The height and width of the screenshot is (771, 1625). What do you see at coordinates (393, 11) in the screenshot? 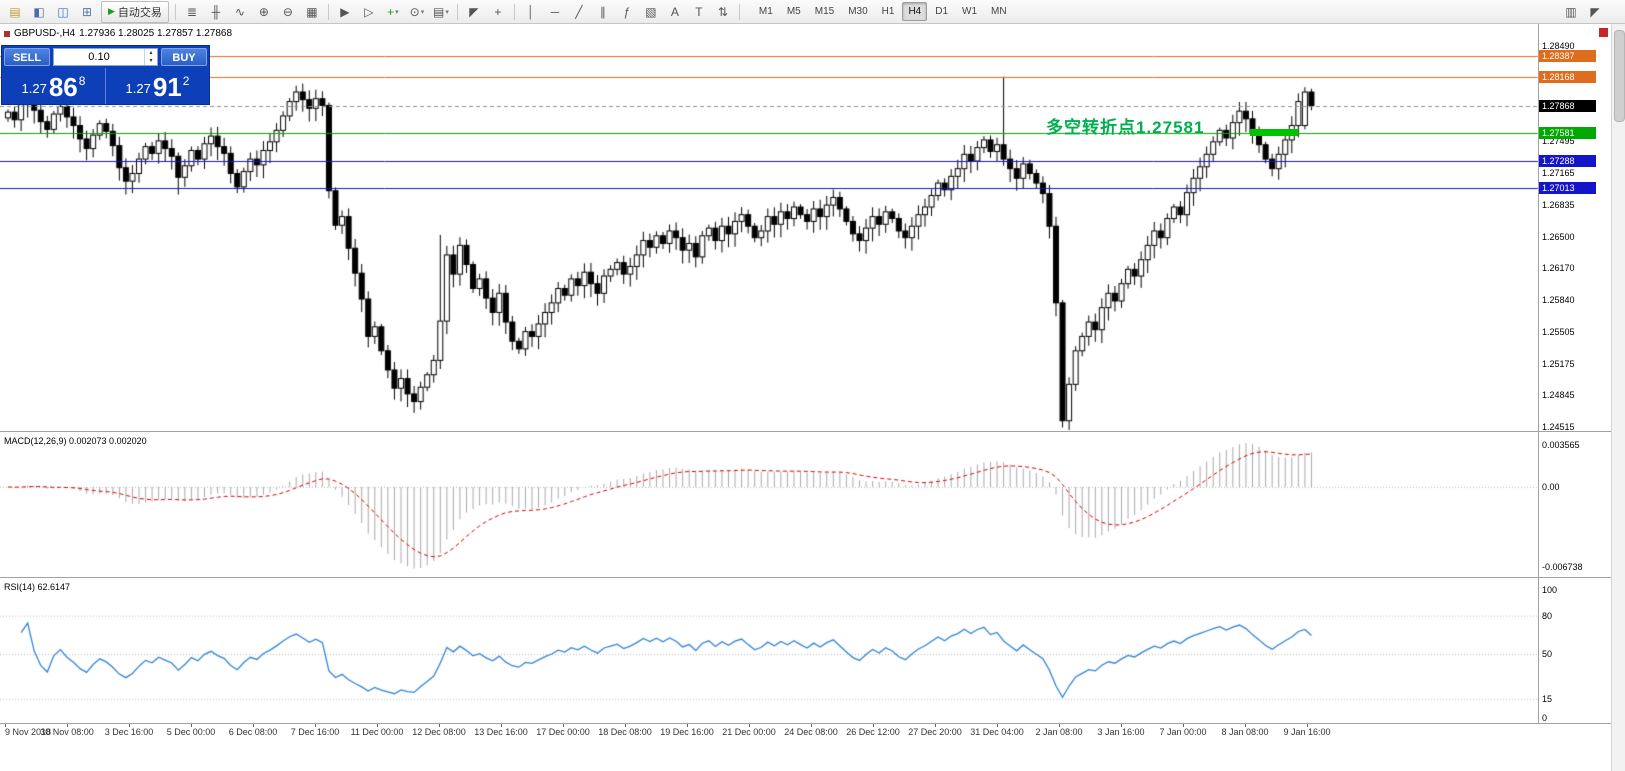
I see `new-chart-icon: + ▾` at bounding box center [393, 11].